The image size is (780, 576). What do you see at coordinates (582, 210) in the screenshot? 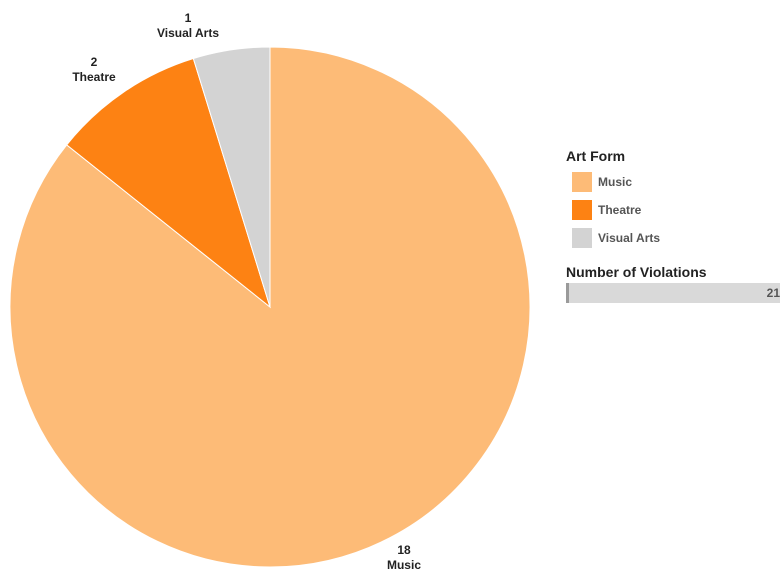
I see `legend-swatch-theatre` at bounding box center [582, 210].